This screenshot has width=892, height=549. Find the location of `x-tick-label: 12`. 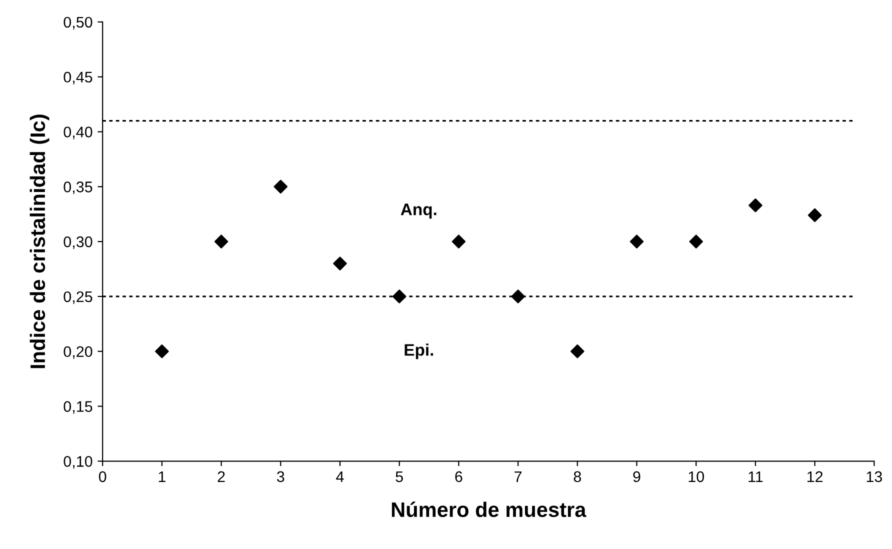

x-tick-label: 12 is located at coordinates (815, 476).